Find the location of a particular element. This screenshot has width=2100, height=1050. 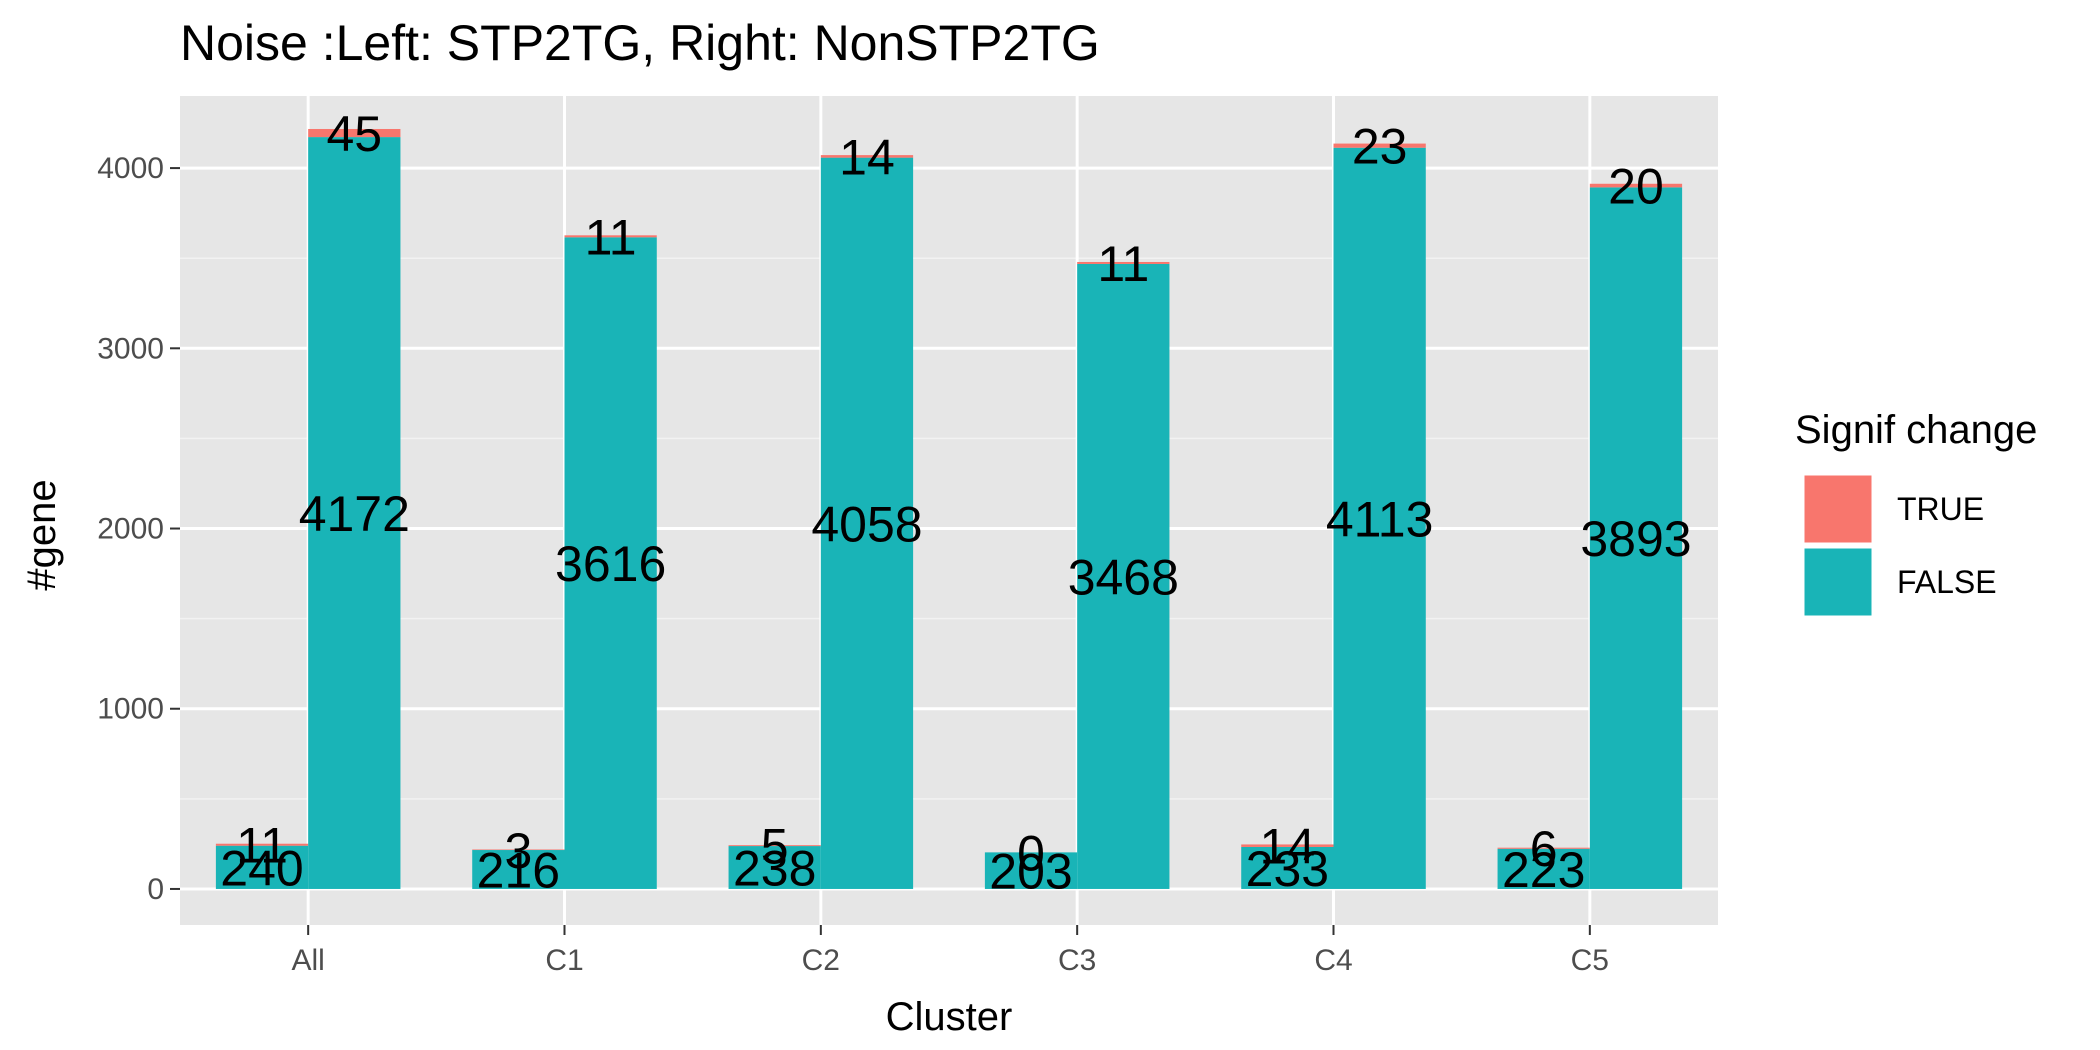

bar-false-right-All is located at coordinates (354, 513).